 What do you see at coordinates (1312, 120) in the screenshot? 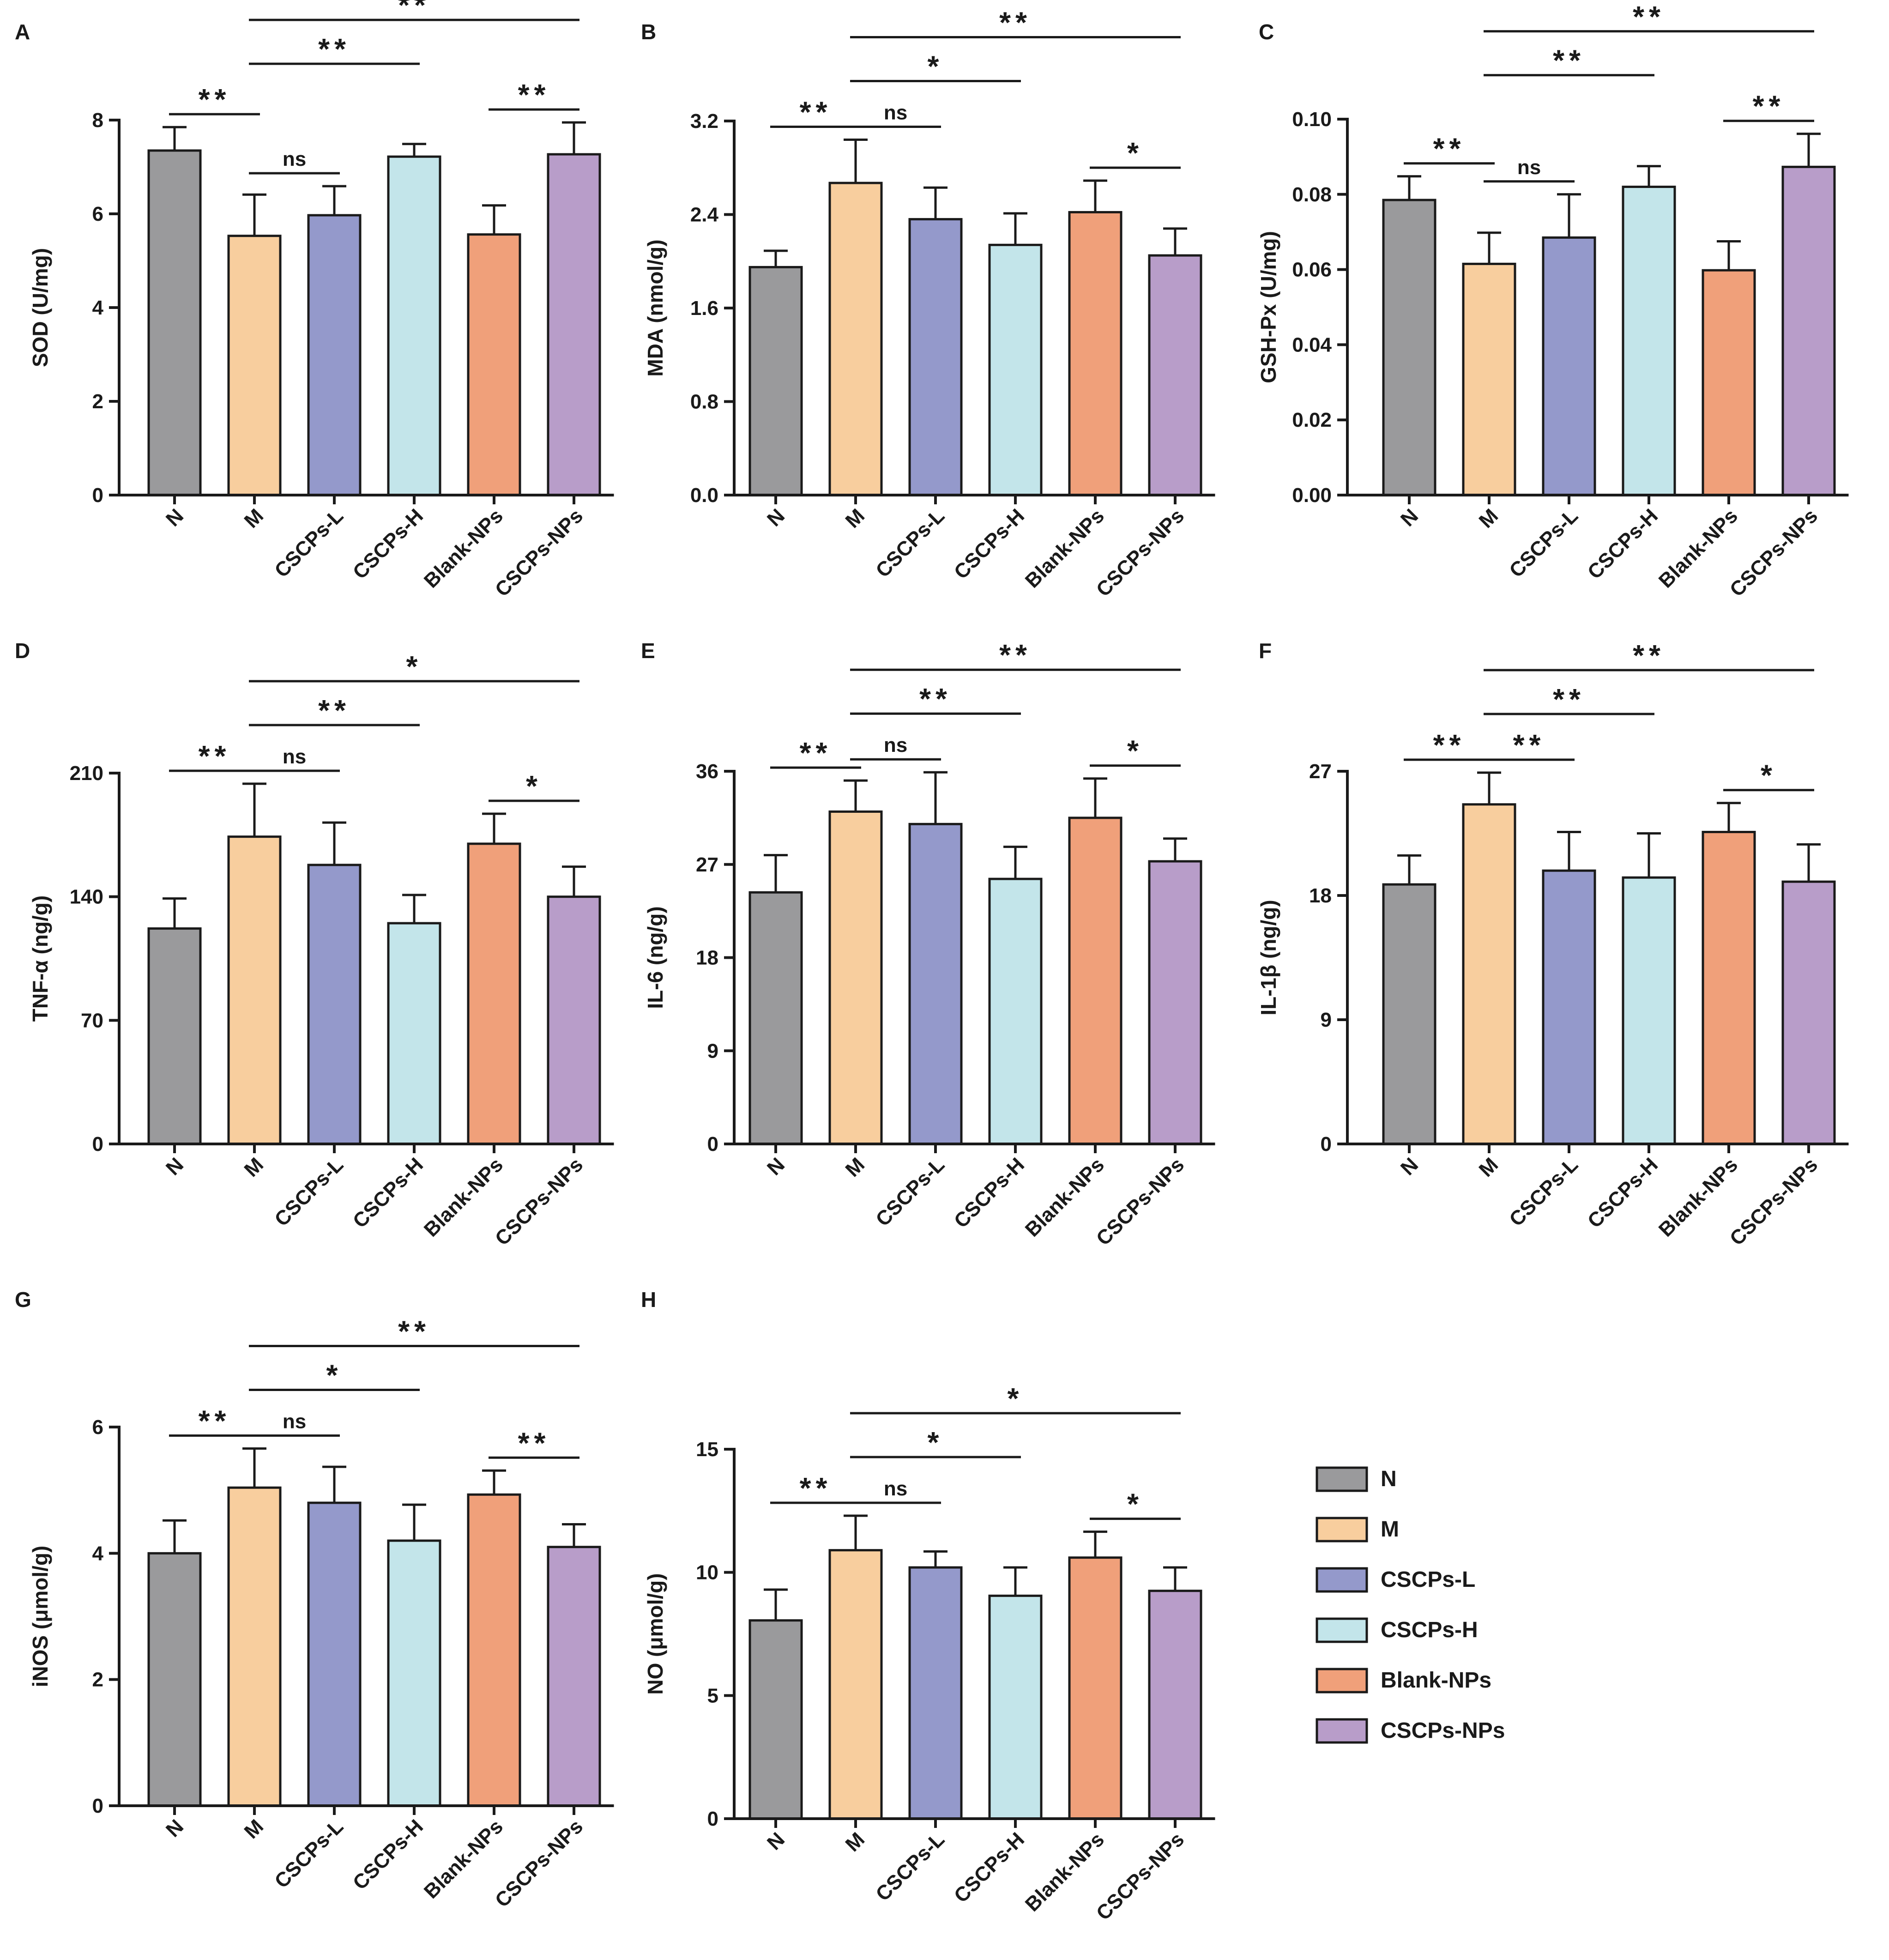
I see `y-tick-label: 0.10` at bounding box center [1312, 120].